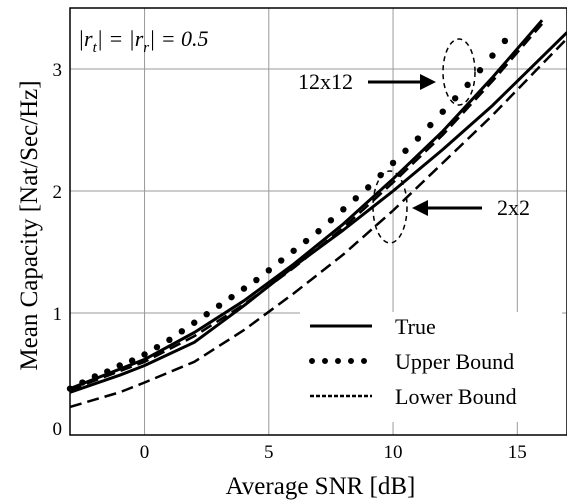  I want to click on annotation-2x2: 2x2, so click(513, 207).